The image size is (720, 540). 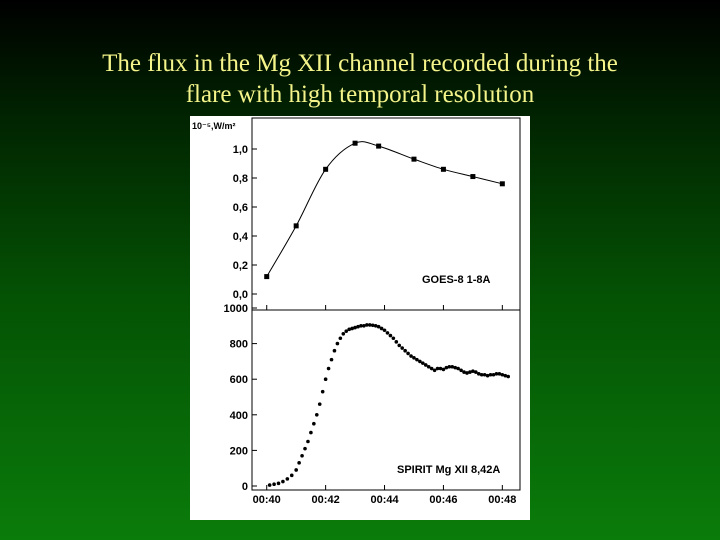 What do you see at coordinates (241, 237) in the screenshot?
I see `goes-y-tick-label: 0,4` at bounding box center [241, 237].